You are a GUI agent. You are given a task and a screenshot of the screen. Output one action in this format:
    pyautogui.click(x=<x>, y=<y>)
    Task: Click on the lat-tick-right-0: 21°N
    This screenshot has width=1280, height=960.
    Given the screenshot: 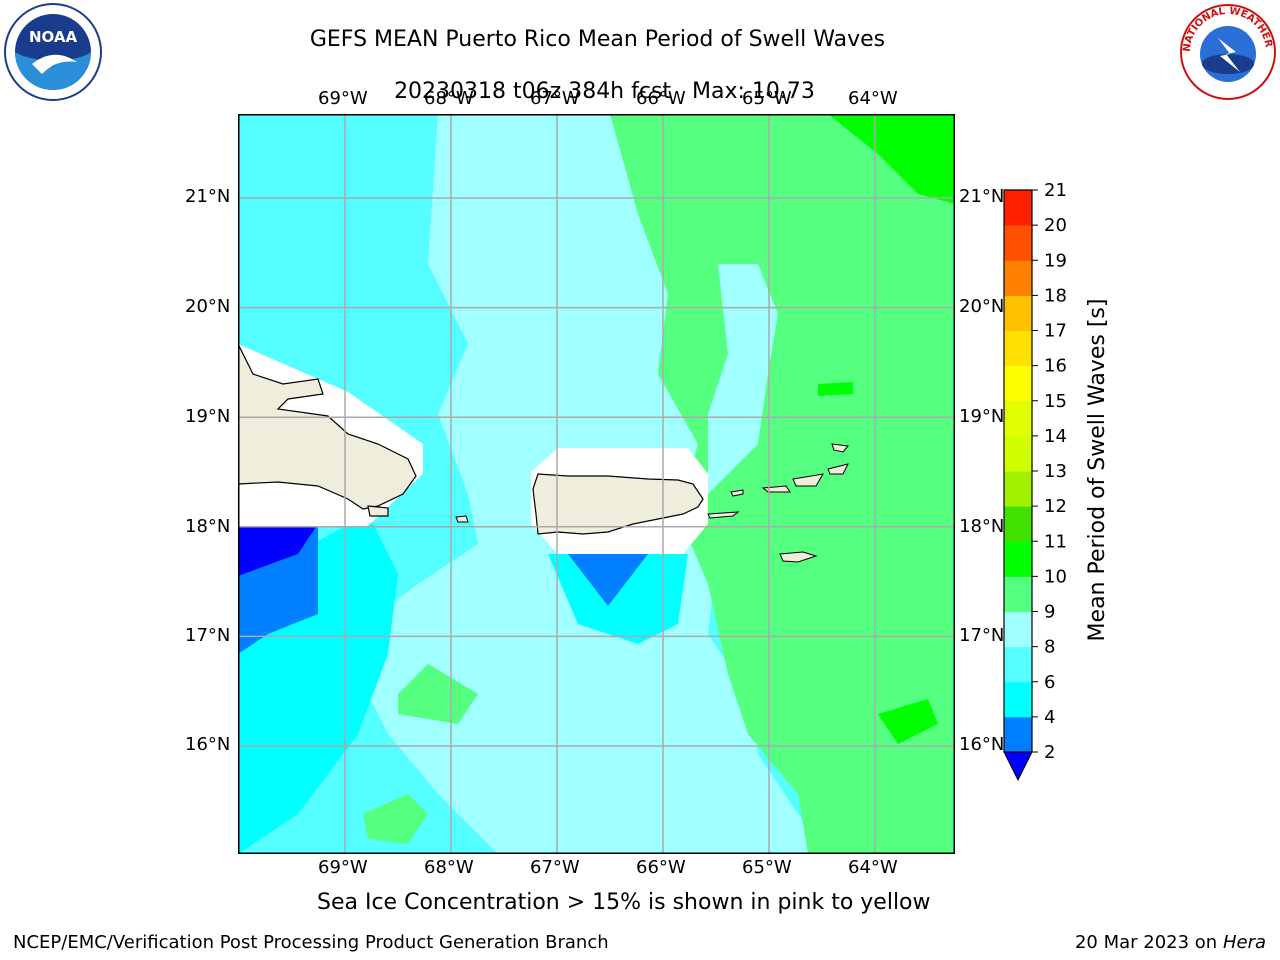 What is the action you would take?
    pyautogui.click(x=982, y=196)
    